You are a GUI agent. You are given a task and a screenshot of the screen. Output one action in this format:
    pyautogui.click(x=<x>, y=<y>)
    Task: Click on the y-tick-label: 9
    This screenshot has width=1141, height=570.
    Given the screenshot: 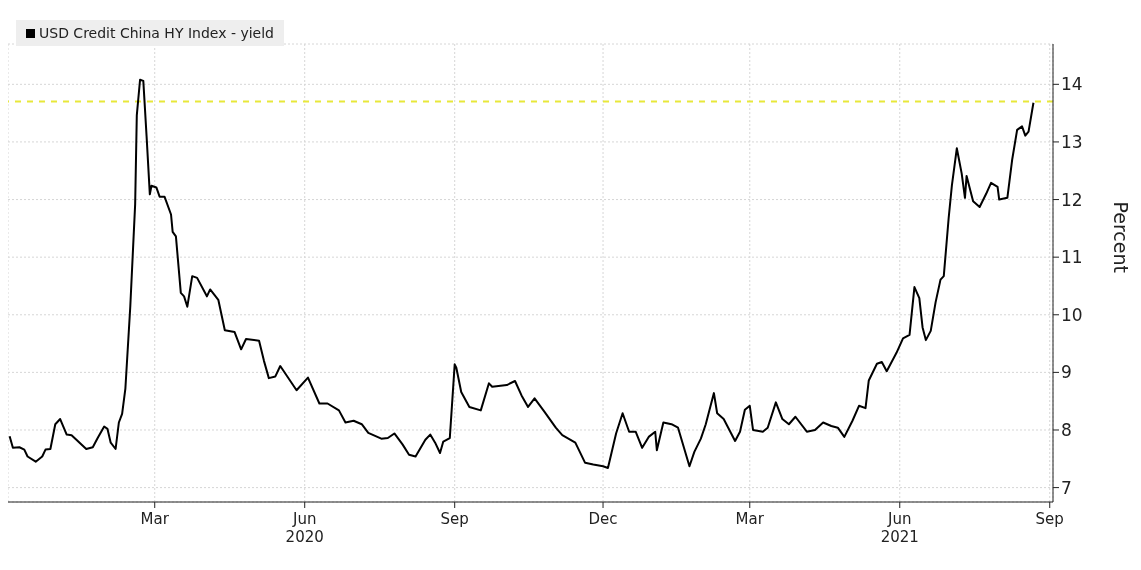 What is the action you would take?
    pyautogui.click(x=1066, y=372)
    